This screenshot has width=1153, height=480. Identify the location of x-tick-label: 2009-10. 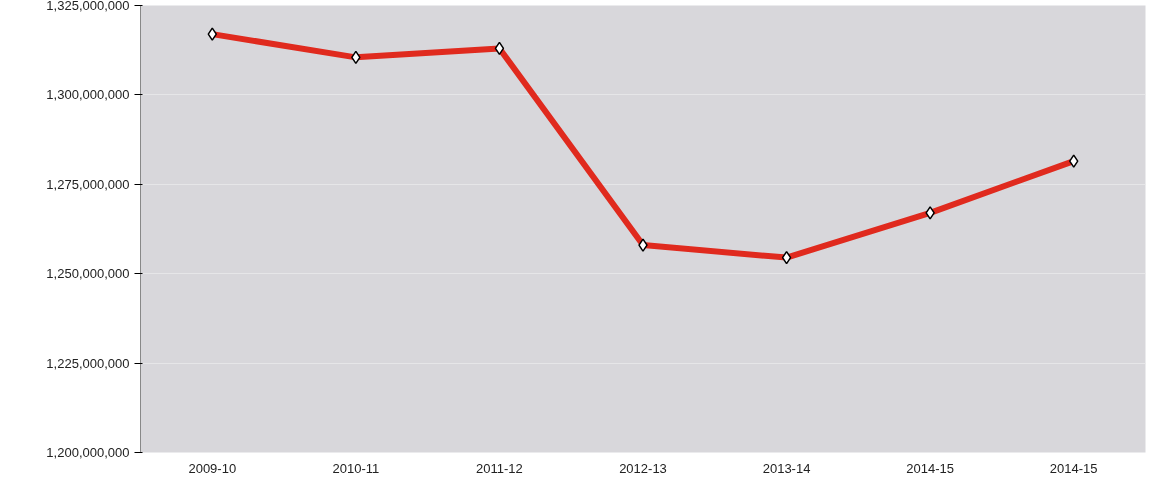
(212, 468).